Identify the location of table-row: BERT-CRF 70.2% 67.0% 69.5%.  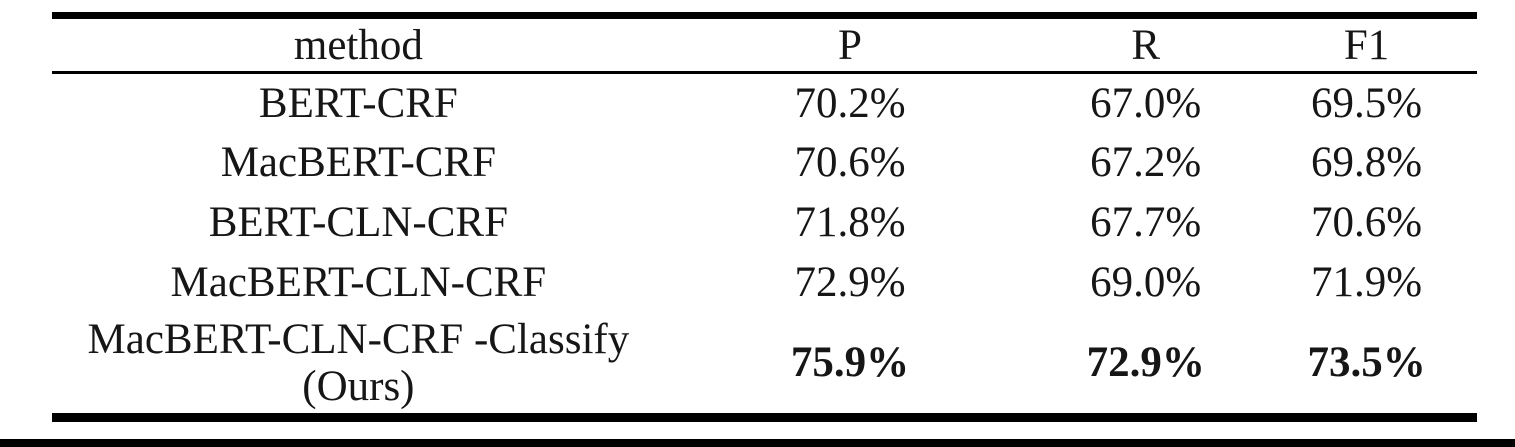
(764, 103).